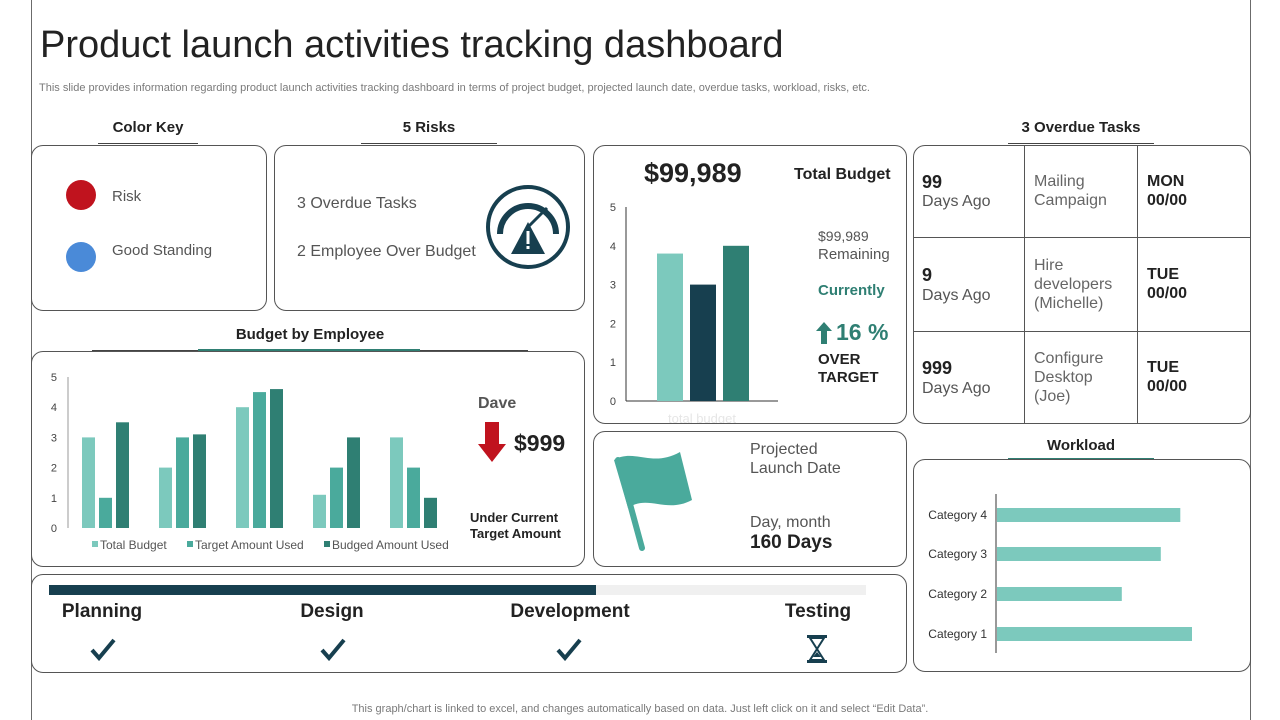 The width and height of the screenshot is (1280, 720). Describe the element at coordinates (54, 378) in the screenshot. I see `employee-ytick: 5` at that location.